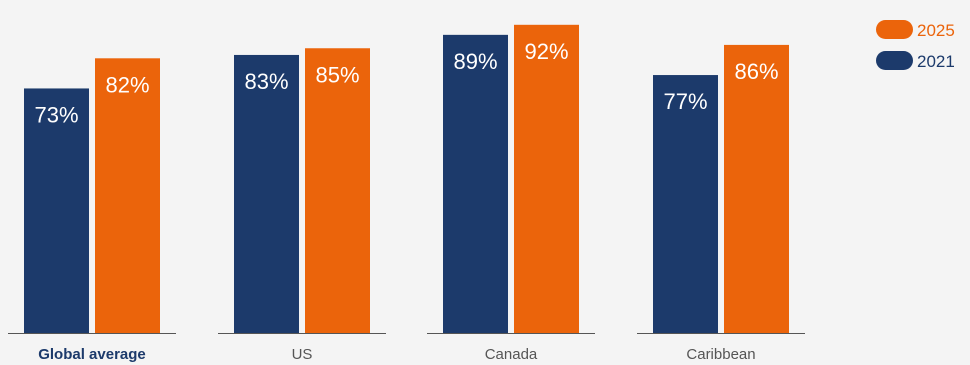  What do you see at coordinates (685, 204) in the screenshot?
I see `bar-caribbean-2021` at bounding box center [685, 204].